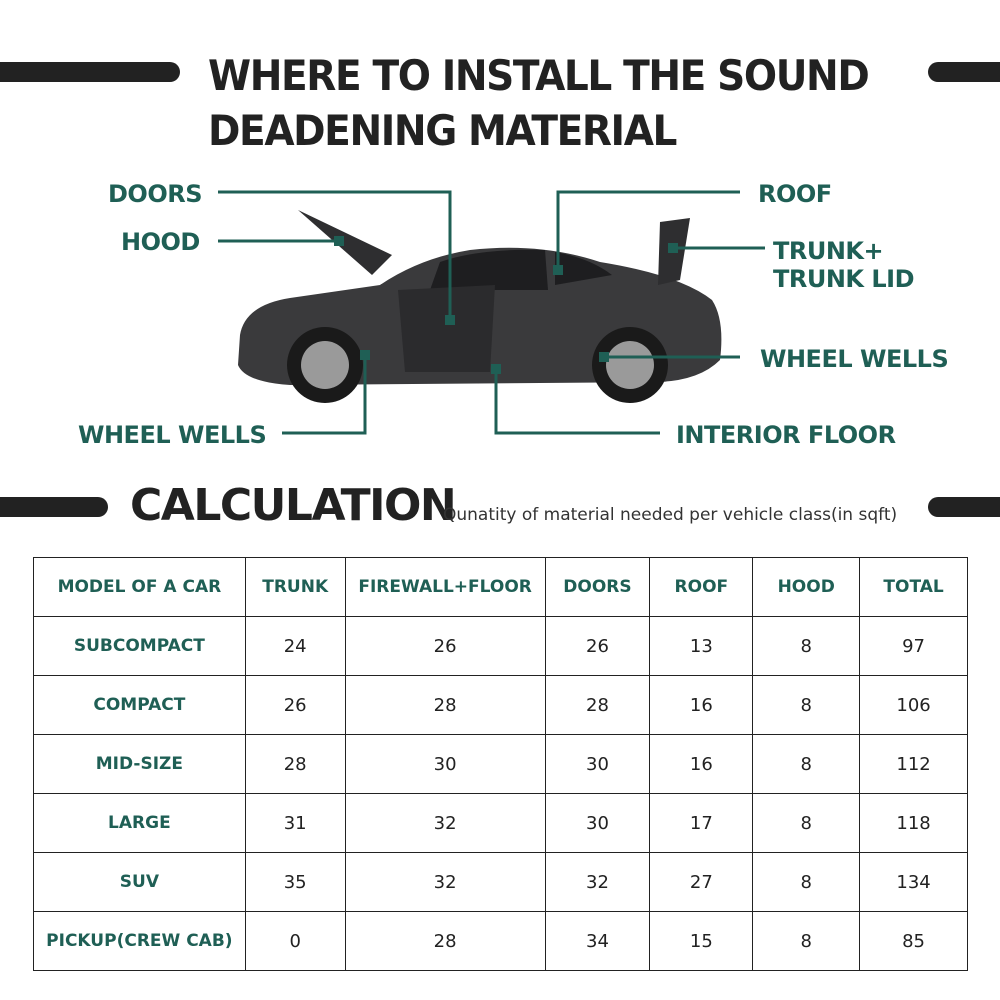  Describe the element at coordinates (295, 646) in the screenshot. I see `value-cell: 24` at that location.